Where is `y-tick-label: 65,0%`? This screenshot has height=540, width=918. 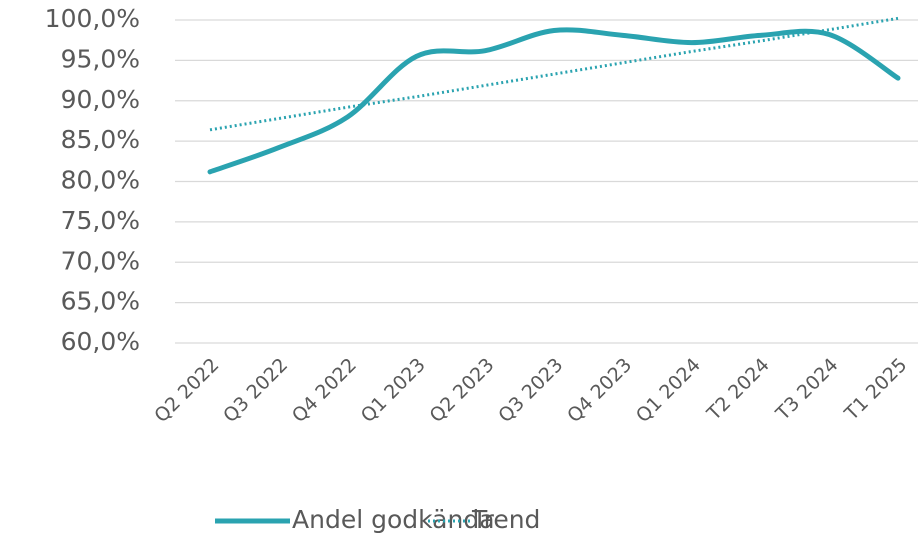
y-tick-label: 65,0% is located at coordinates (100, 301).